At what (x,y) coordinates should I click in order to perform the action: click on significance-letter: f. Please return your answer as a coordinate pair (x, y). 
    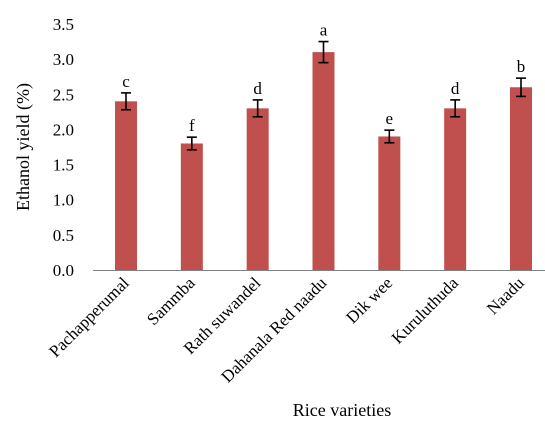
    Looking at the image, I should click on (192, 125).